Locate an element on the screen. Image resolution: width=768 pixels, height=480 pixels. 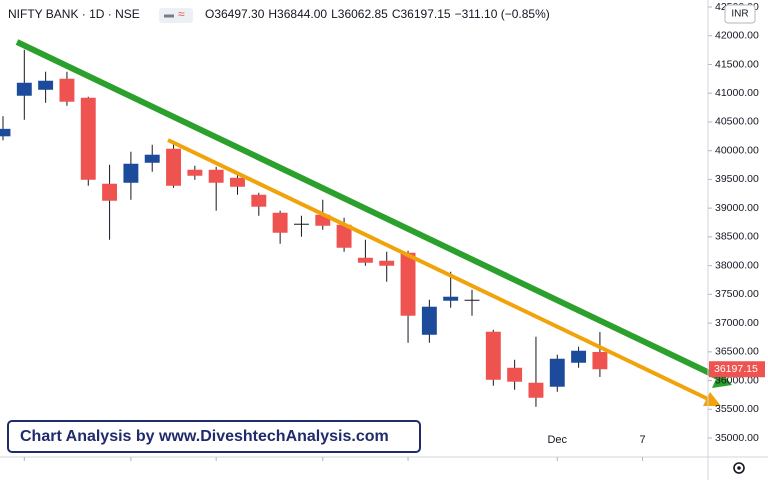
last-price-label: 36197.15 is located at coordinates (736, 369).